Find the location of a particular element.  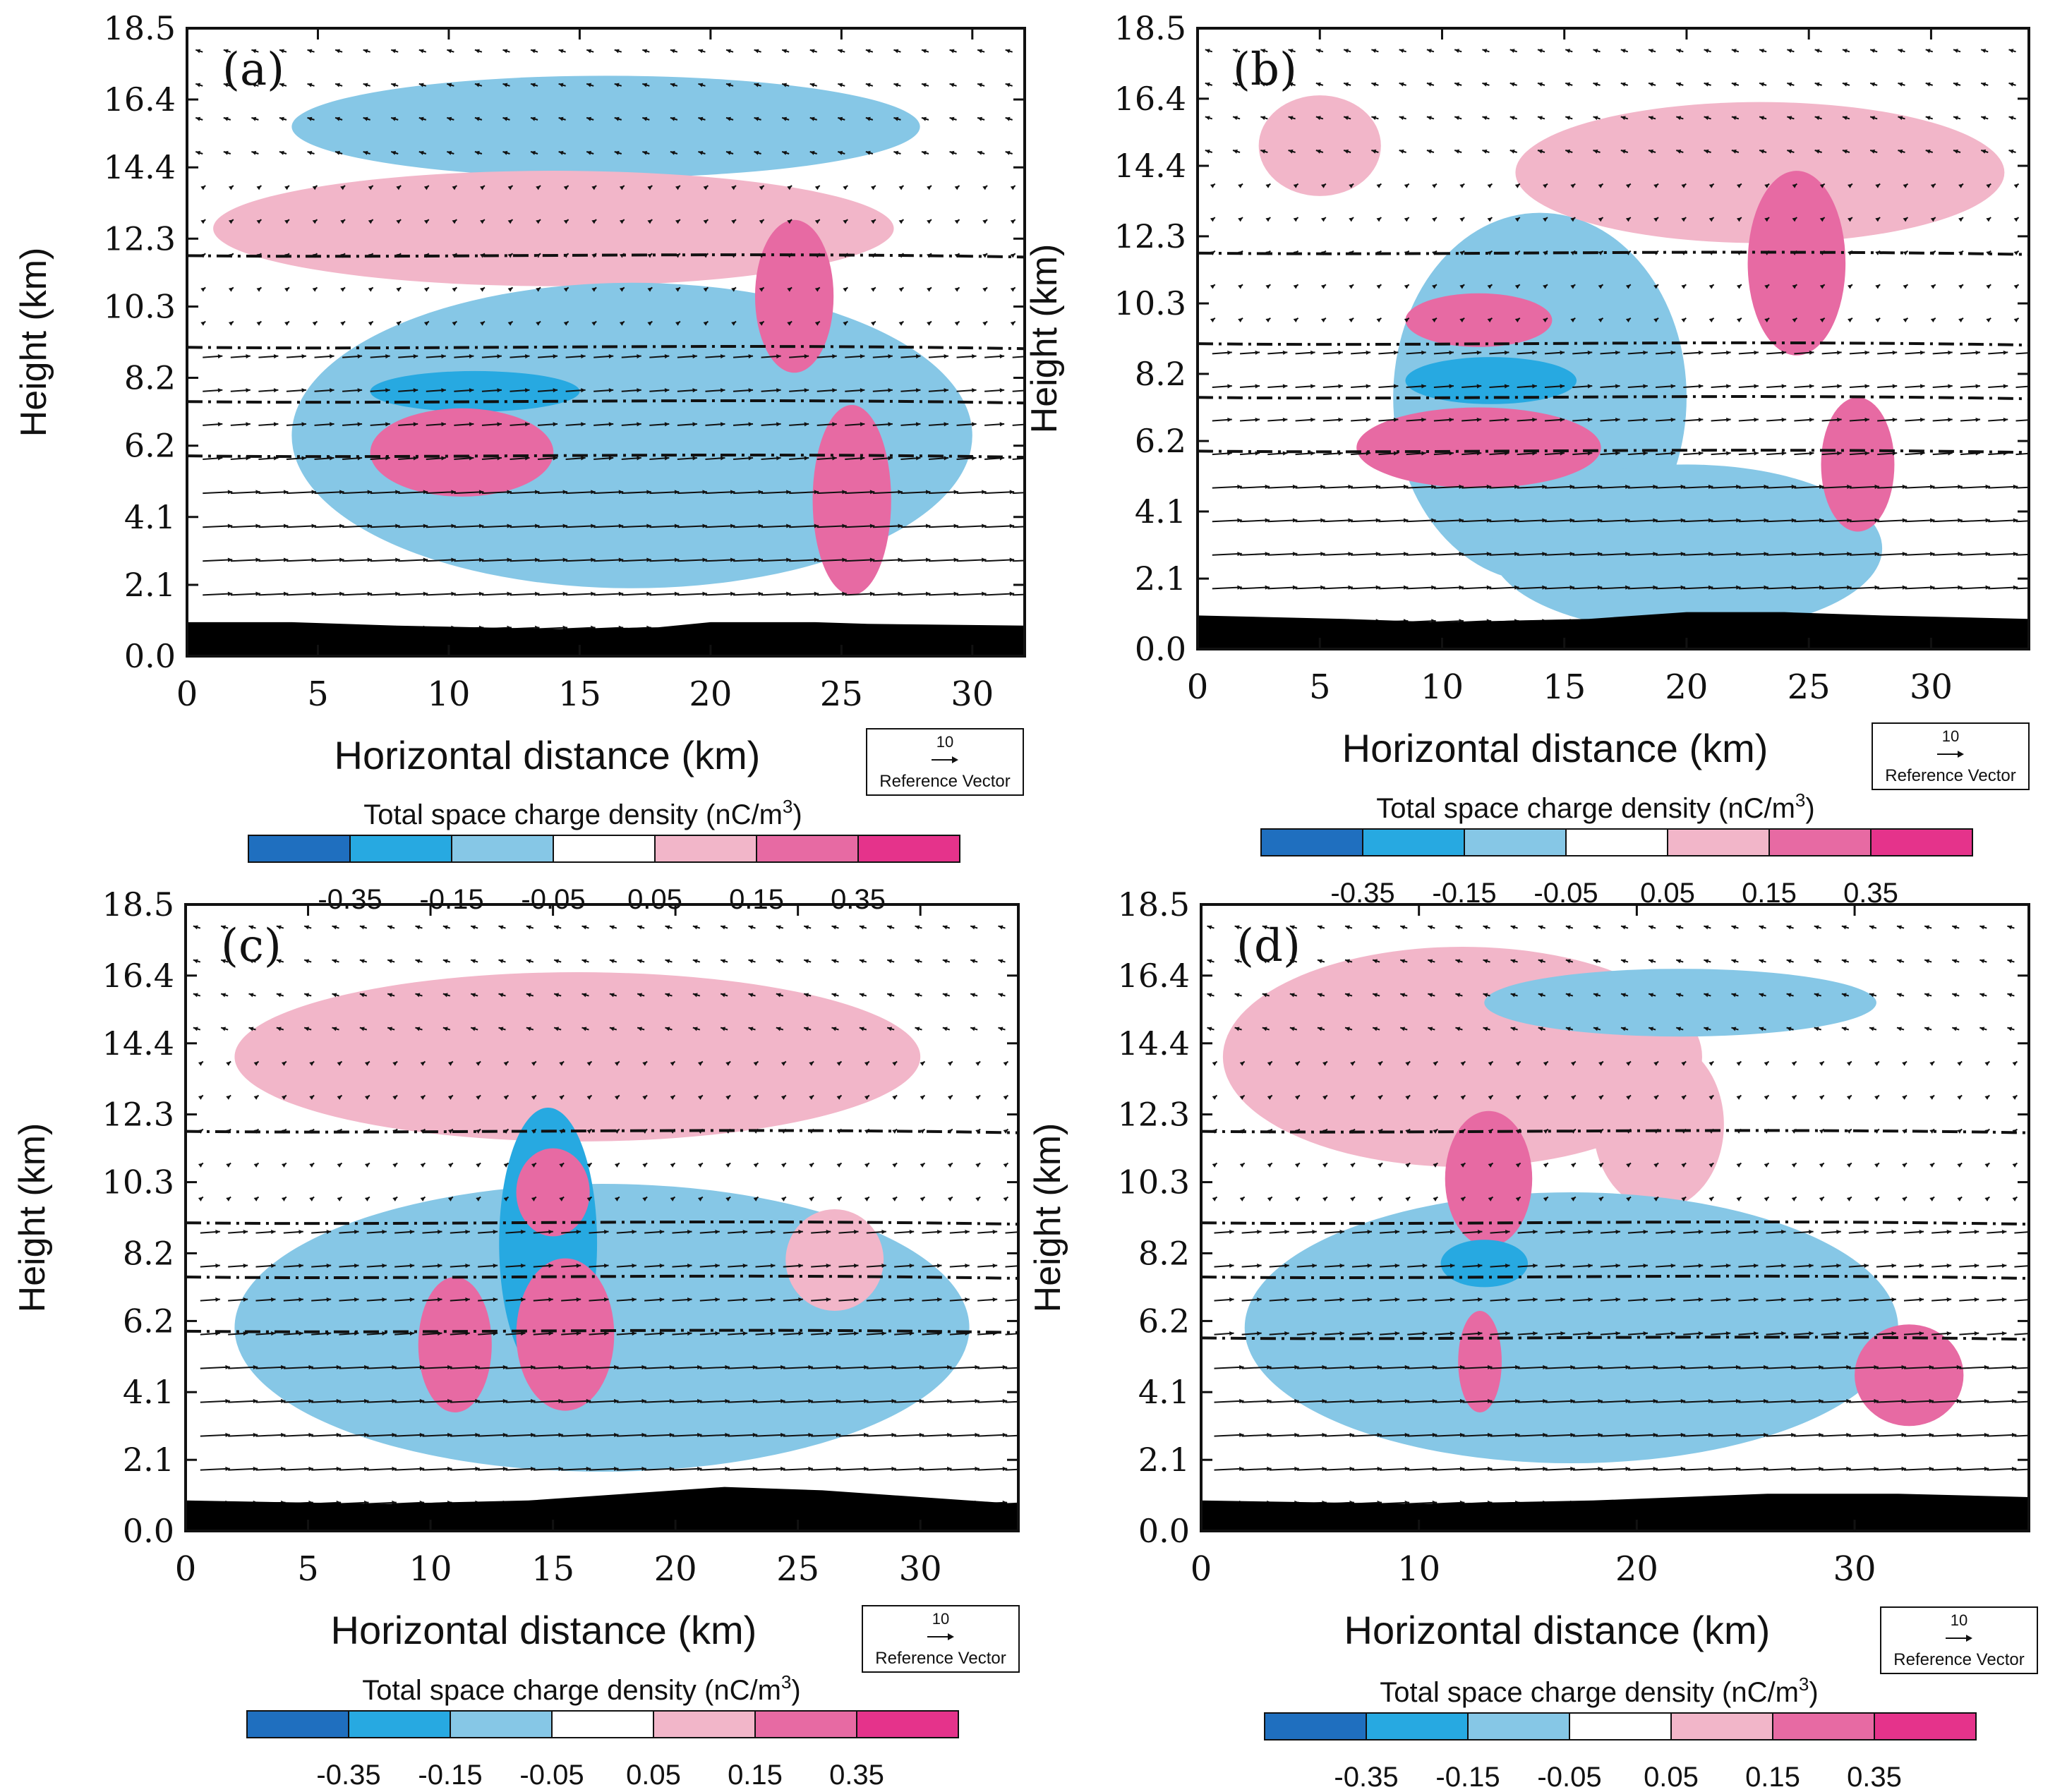

y-tick-label: 14.4 is located at coordinates (138, 1043).